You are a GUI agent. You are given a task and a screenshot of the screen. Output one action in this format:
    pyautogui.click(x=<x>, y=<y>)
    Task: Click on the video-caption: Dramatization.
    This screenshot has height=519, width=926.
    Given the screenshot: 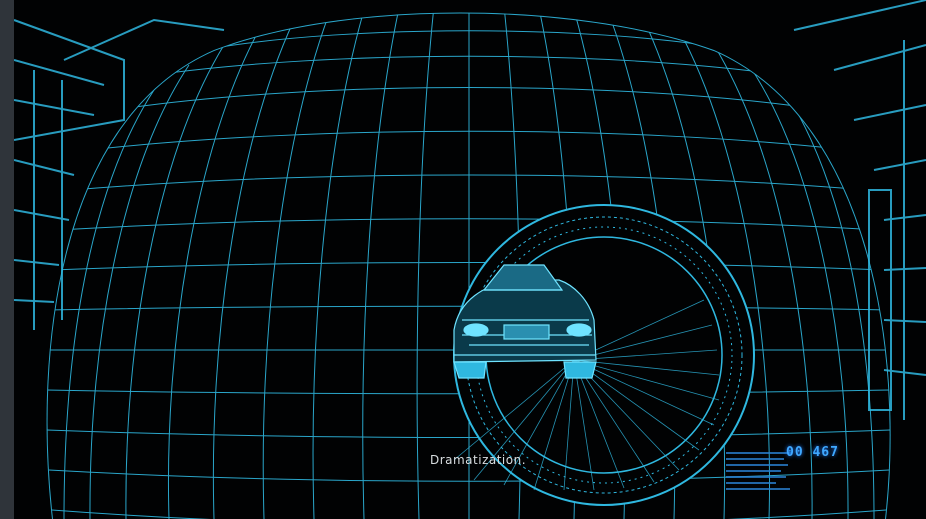 What is the action you would take?
    pyautogui.click(x=478, y=460)
    